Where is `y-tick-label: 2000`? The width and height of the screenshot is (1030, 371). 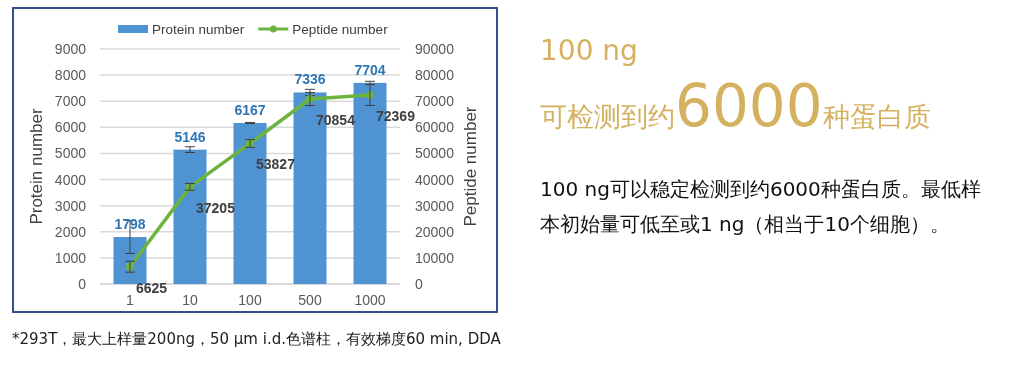 y-tick-label: 2000 is located at coordinates (70, 231).